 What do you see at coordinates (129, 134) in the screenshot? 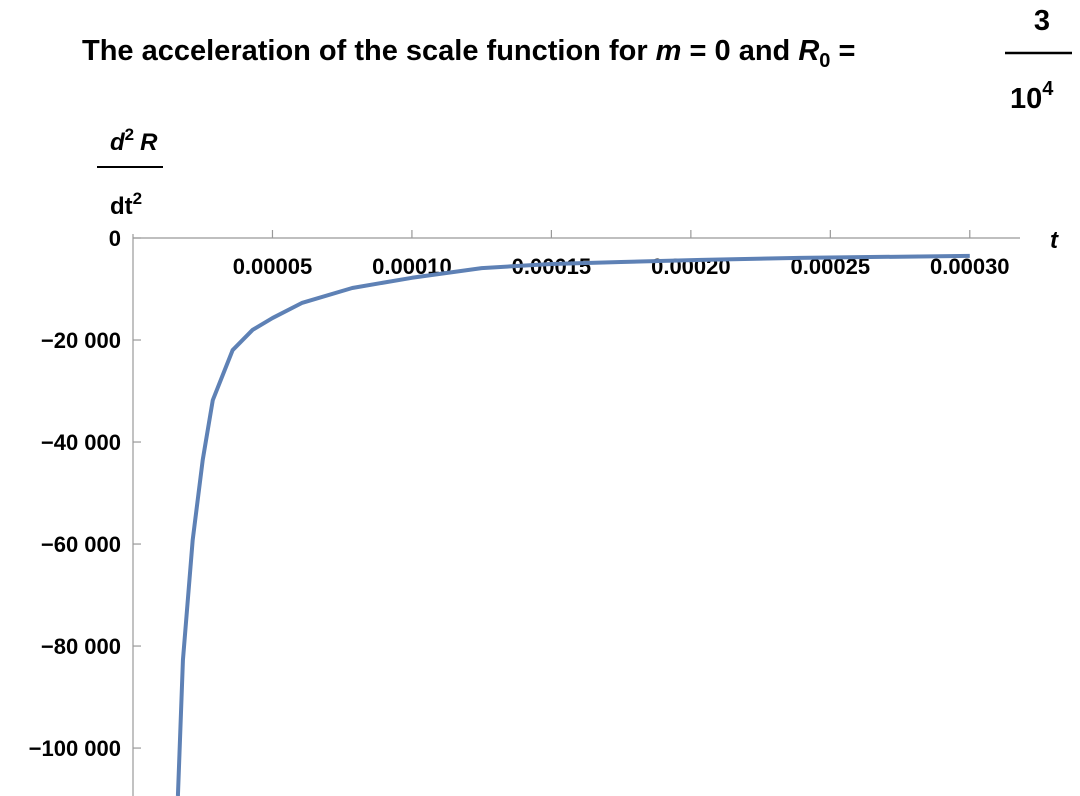
I see `y-label-d-exp: 2` at bounding box center [129, 134].